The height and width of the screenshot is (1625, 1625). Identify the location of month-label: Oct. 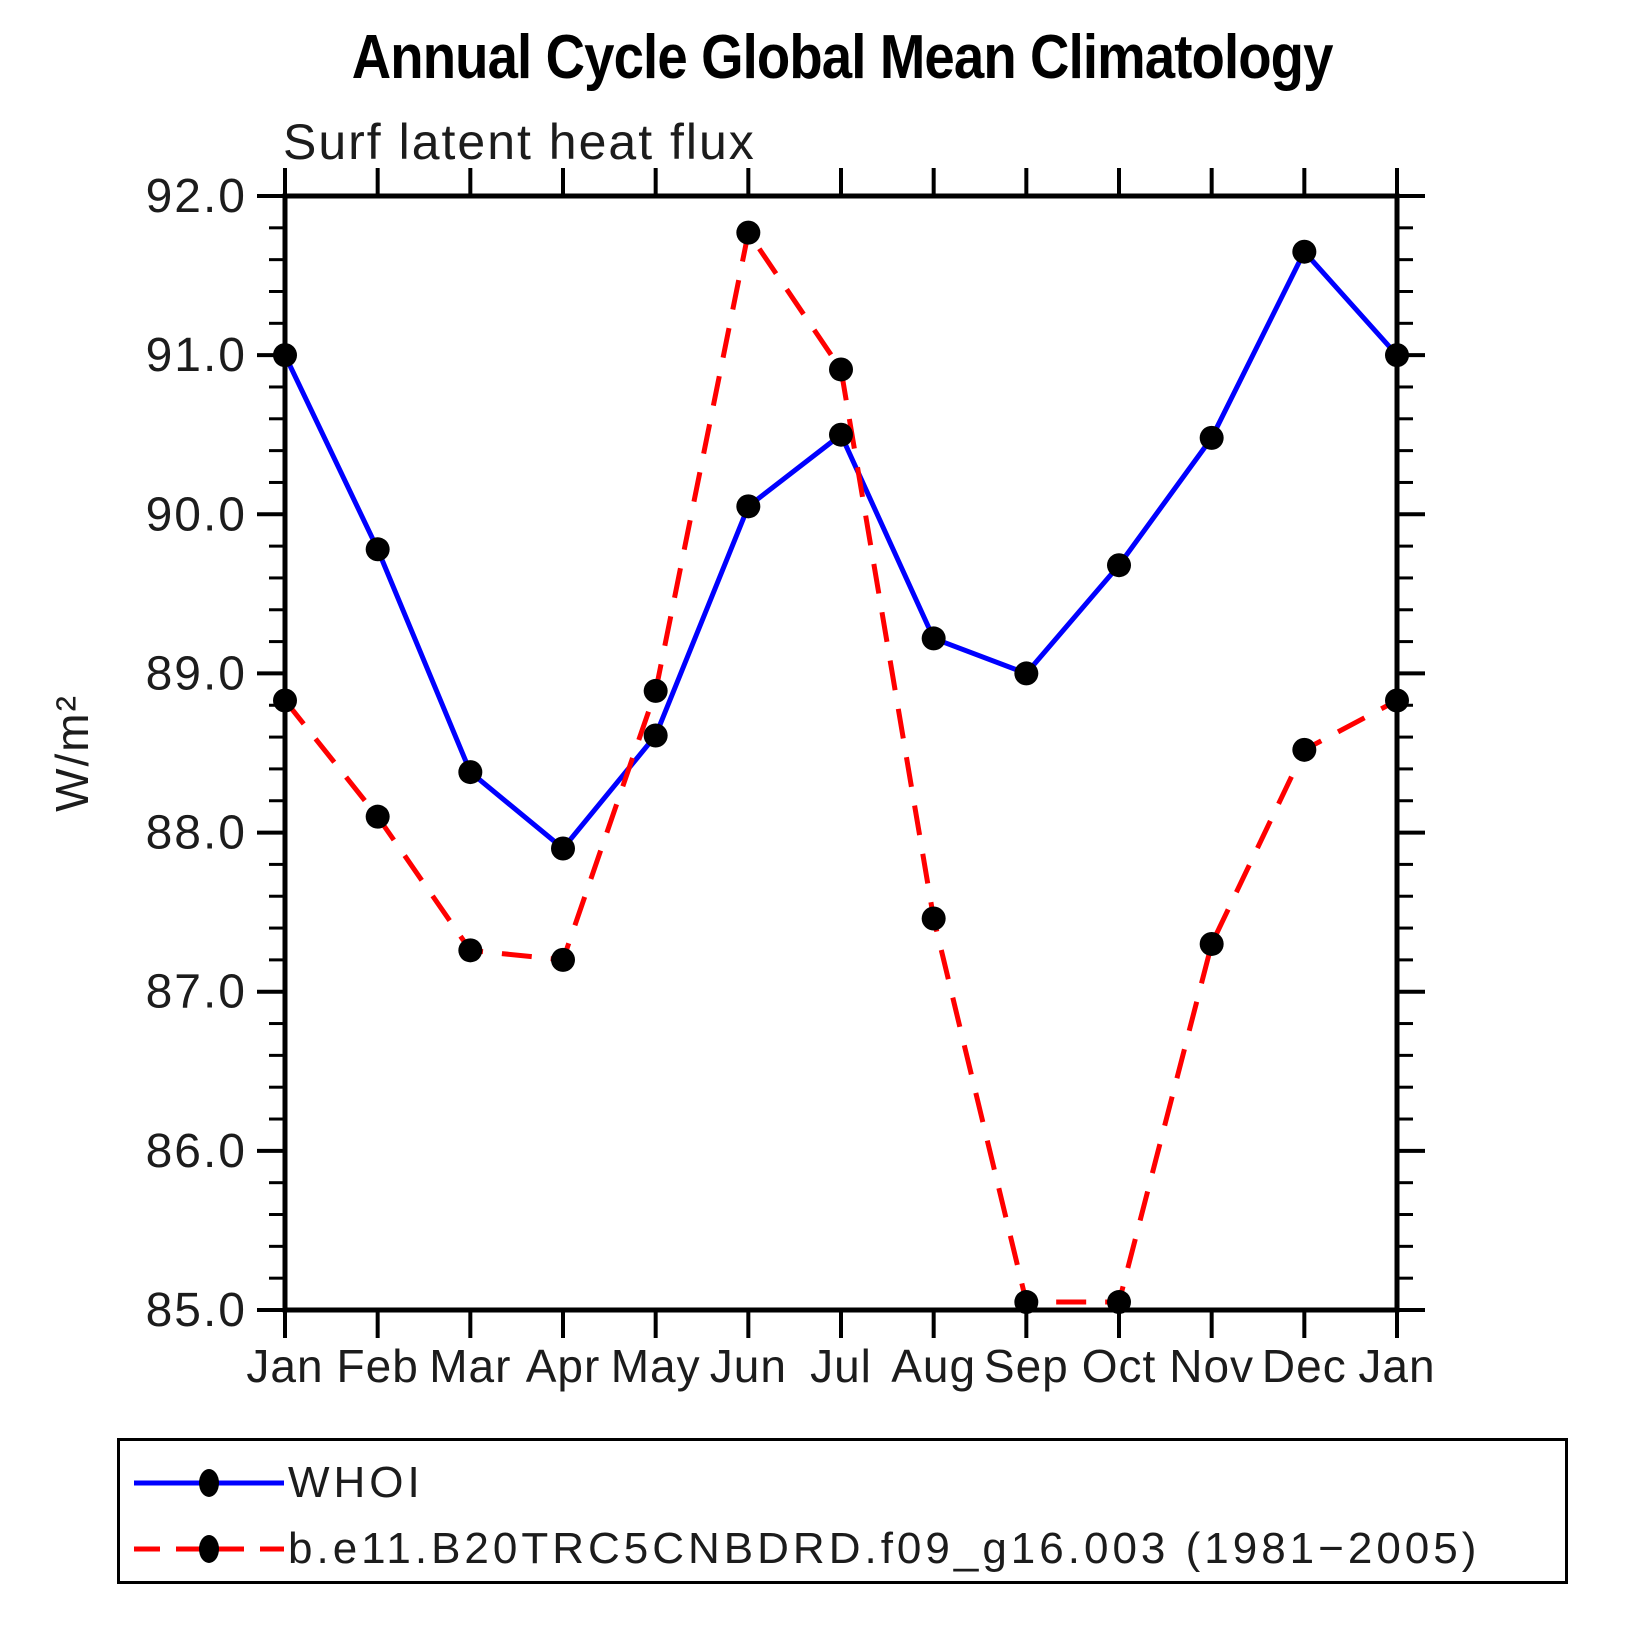
(1119, 1366).